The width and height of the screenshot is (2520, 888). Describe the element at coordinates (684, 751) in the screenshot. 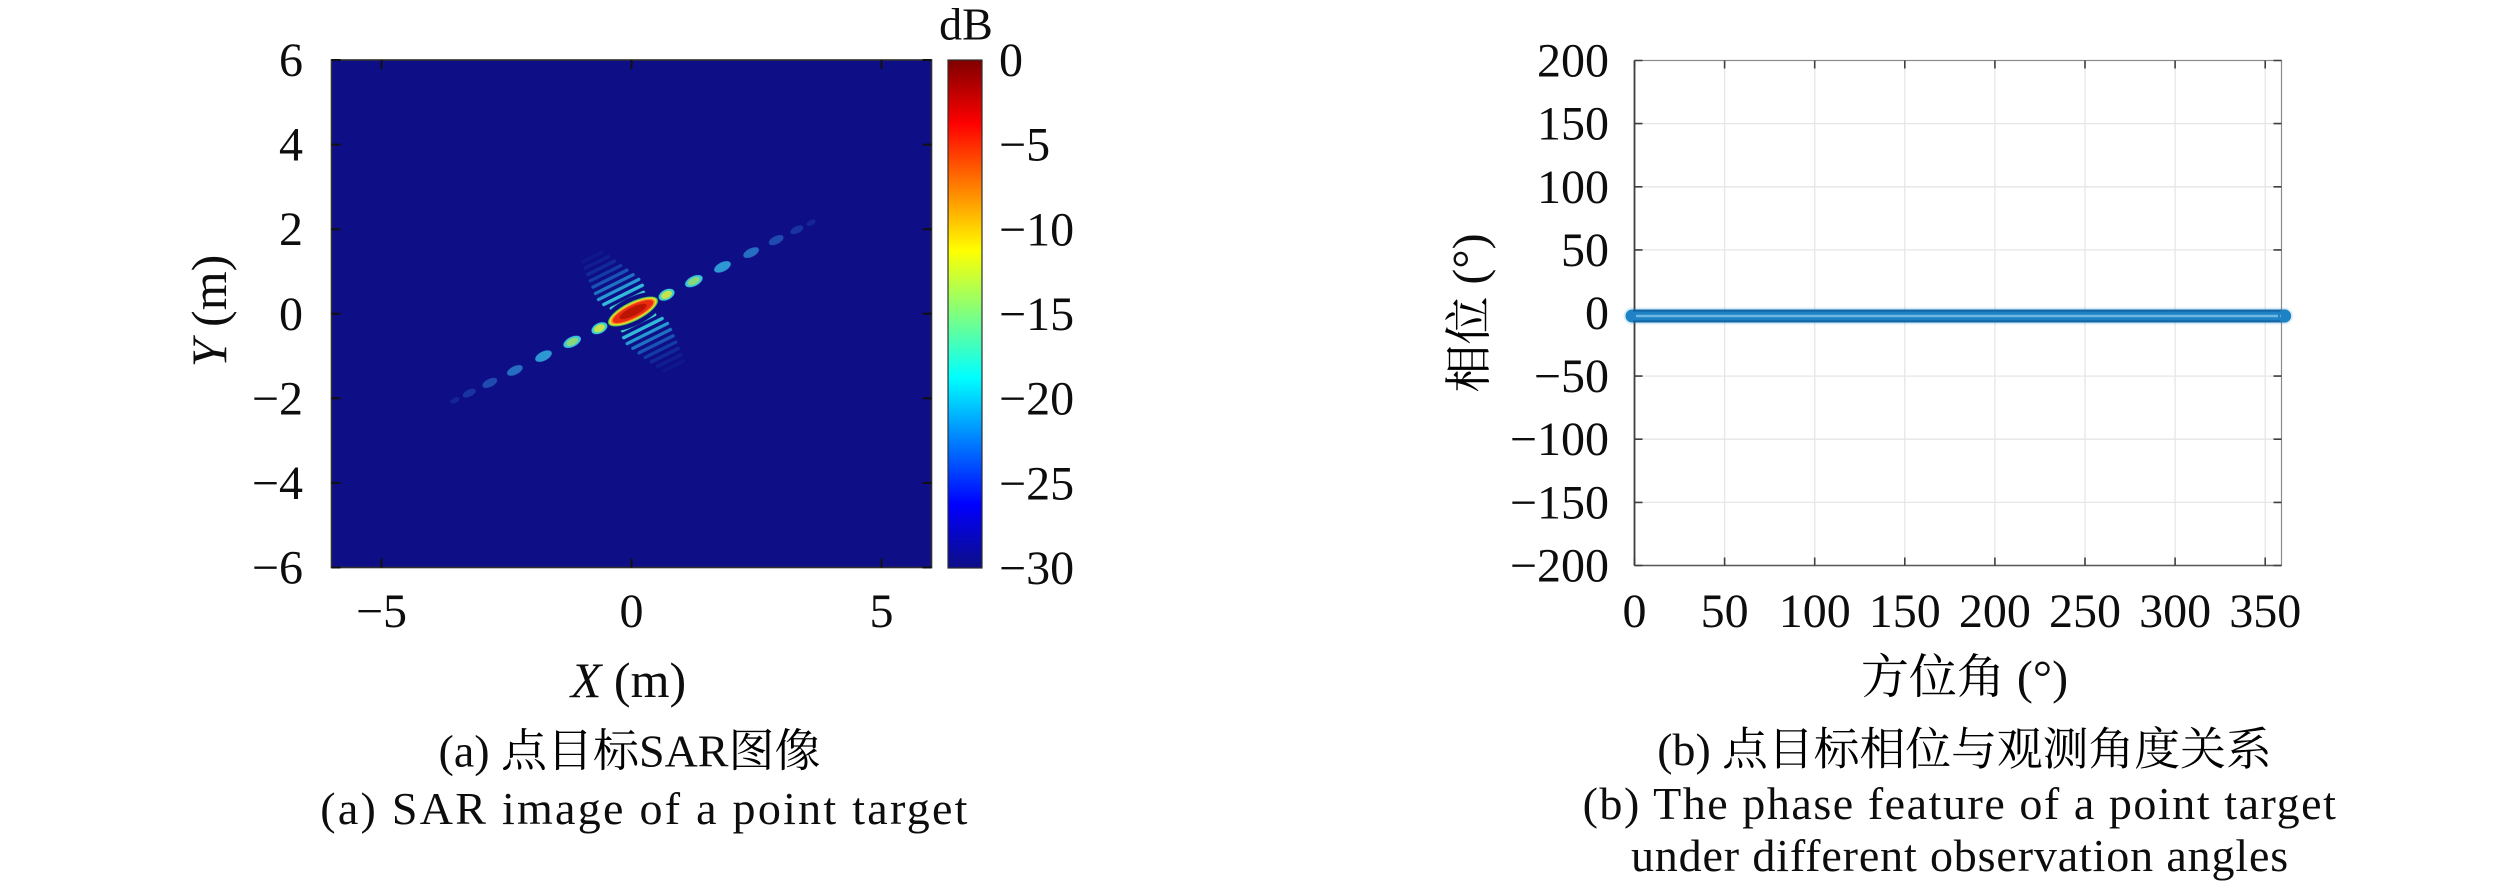

I see `svg-text: SAR` at that location.